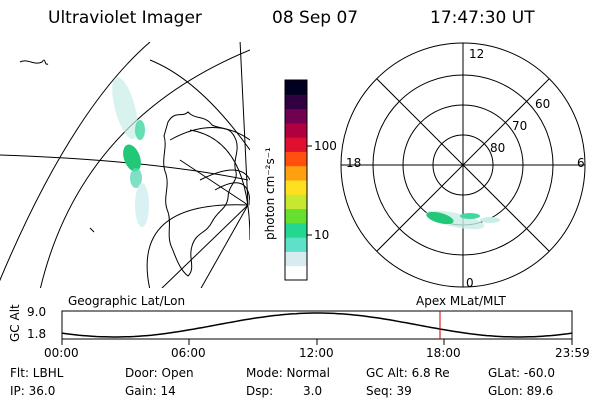 The image size is (600, 400). What do you see at coordinates (408, 373) in the screenshot?
I see `gc-alt-info: GC Alt: 6.8 Re` at bounding box center [408, 373].